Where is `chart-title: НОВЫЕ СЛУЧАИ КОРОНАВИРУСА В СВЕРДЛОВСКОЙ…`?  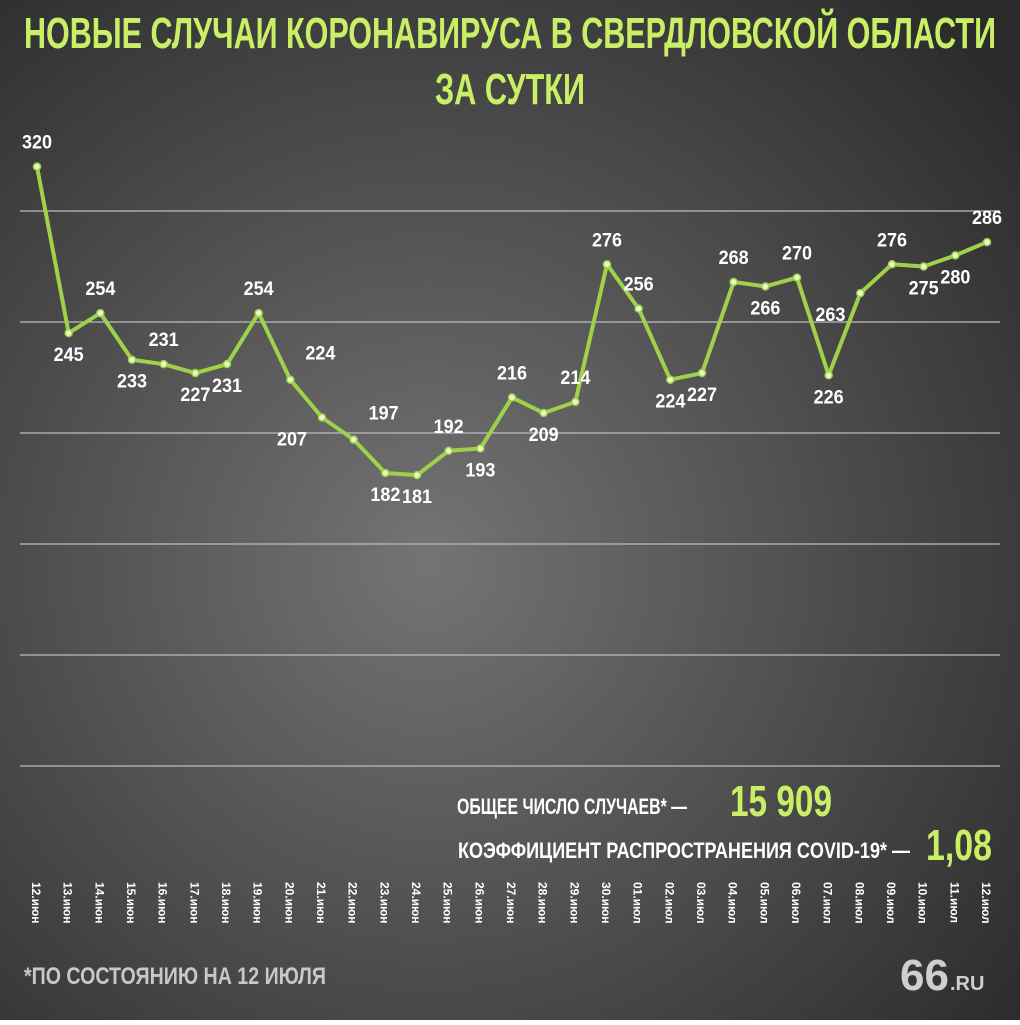
chart-title: НОВЫЕ СЛУЧАИ КОРОНАВИРУСА В СВЕРДЛОВСКОЙ… is located at coordinates (510, 32).